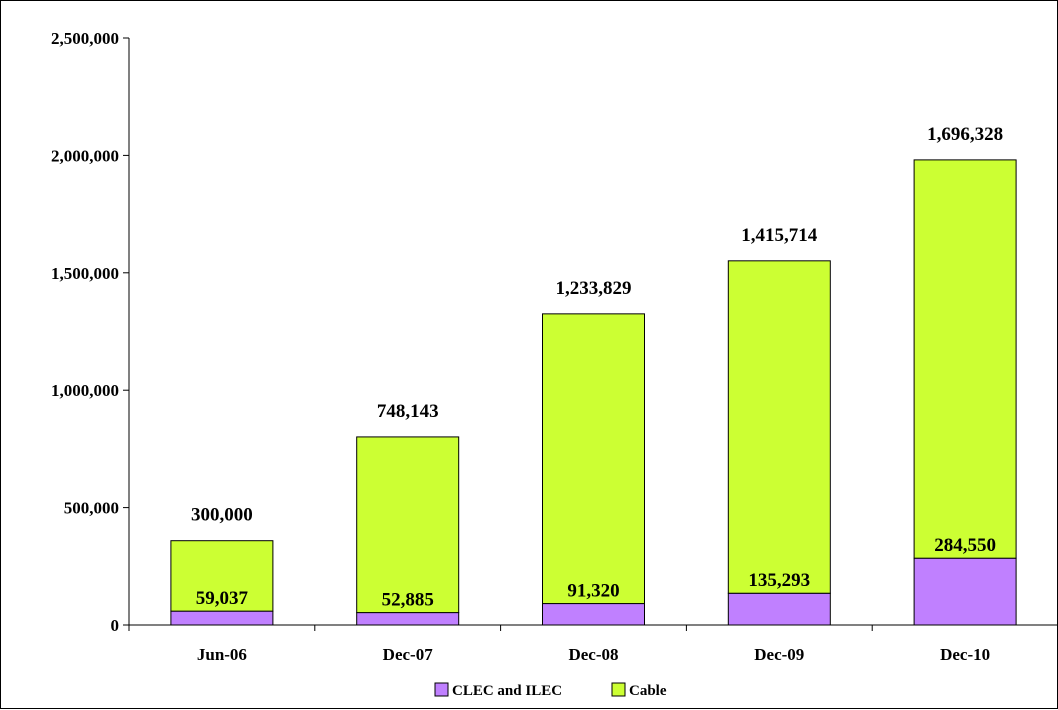 The image size is (1058, 710). What do you see at coordinates (408, 600) in the screenshot?
I see `data-label-clec-ilec: 52,885` at bounding box center [408, 600].